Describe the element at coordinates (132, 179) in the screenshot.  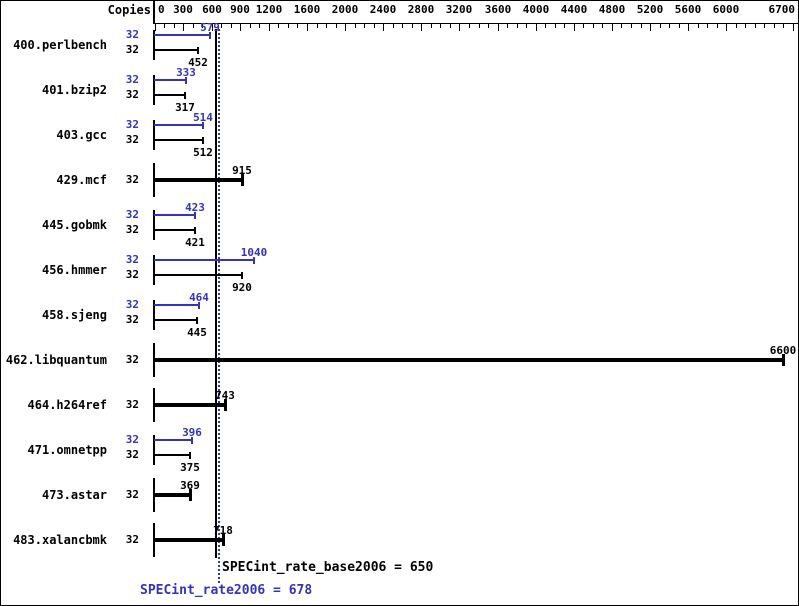
I see `copies-label: 32` at that location.